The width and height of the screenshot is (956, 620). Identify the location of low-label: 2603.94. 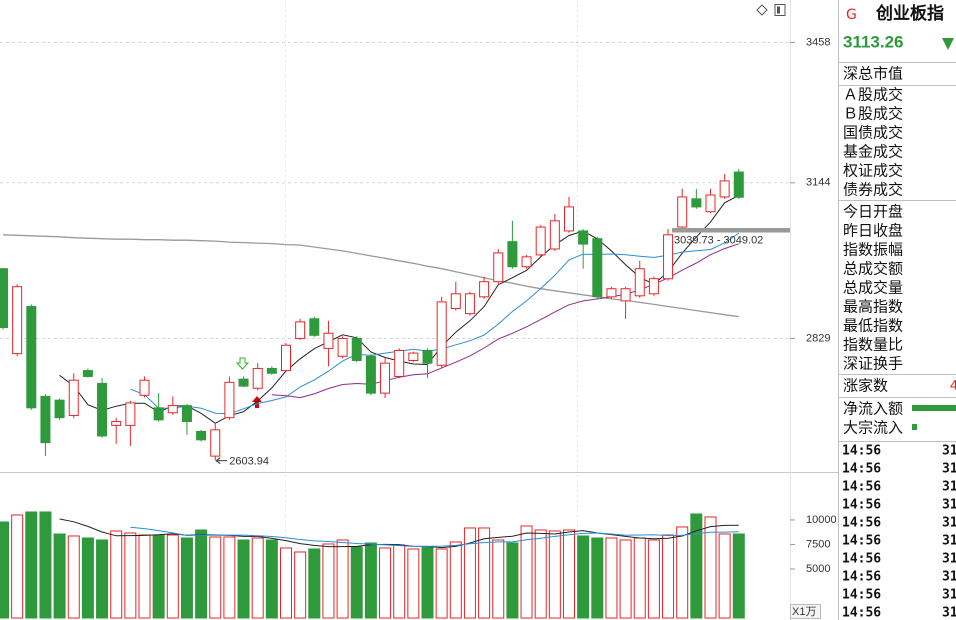
(249, 462).